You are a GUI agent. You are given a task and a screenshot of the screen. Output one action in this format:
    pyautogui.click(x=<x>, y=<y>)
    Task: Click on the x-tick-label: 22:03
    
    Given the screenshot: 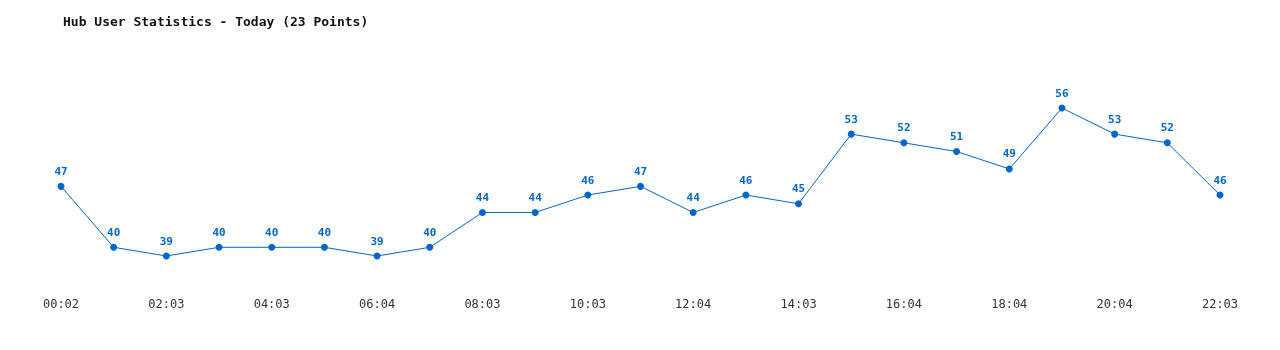 What is the action you would take?
    pyautogui.click(x=1220, y=304)
    